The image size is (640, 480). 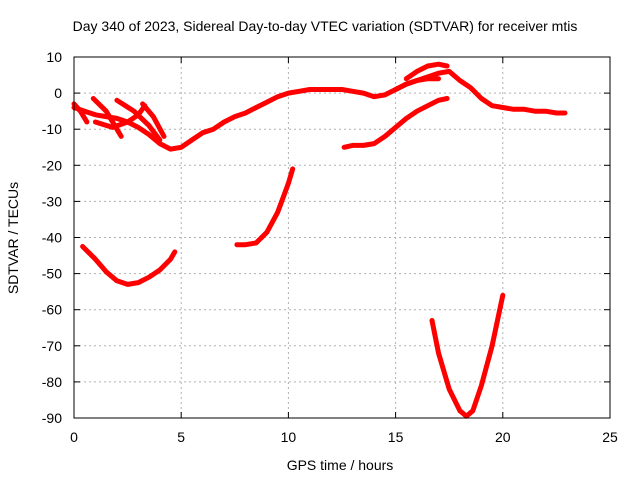 I want to click on series-arc-i, so click(x=265, y=207).